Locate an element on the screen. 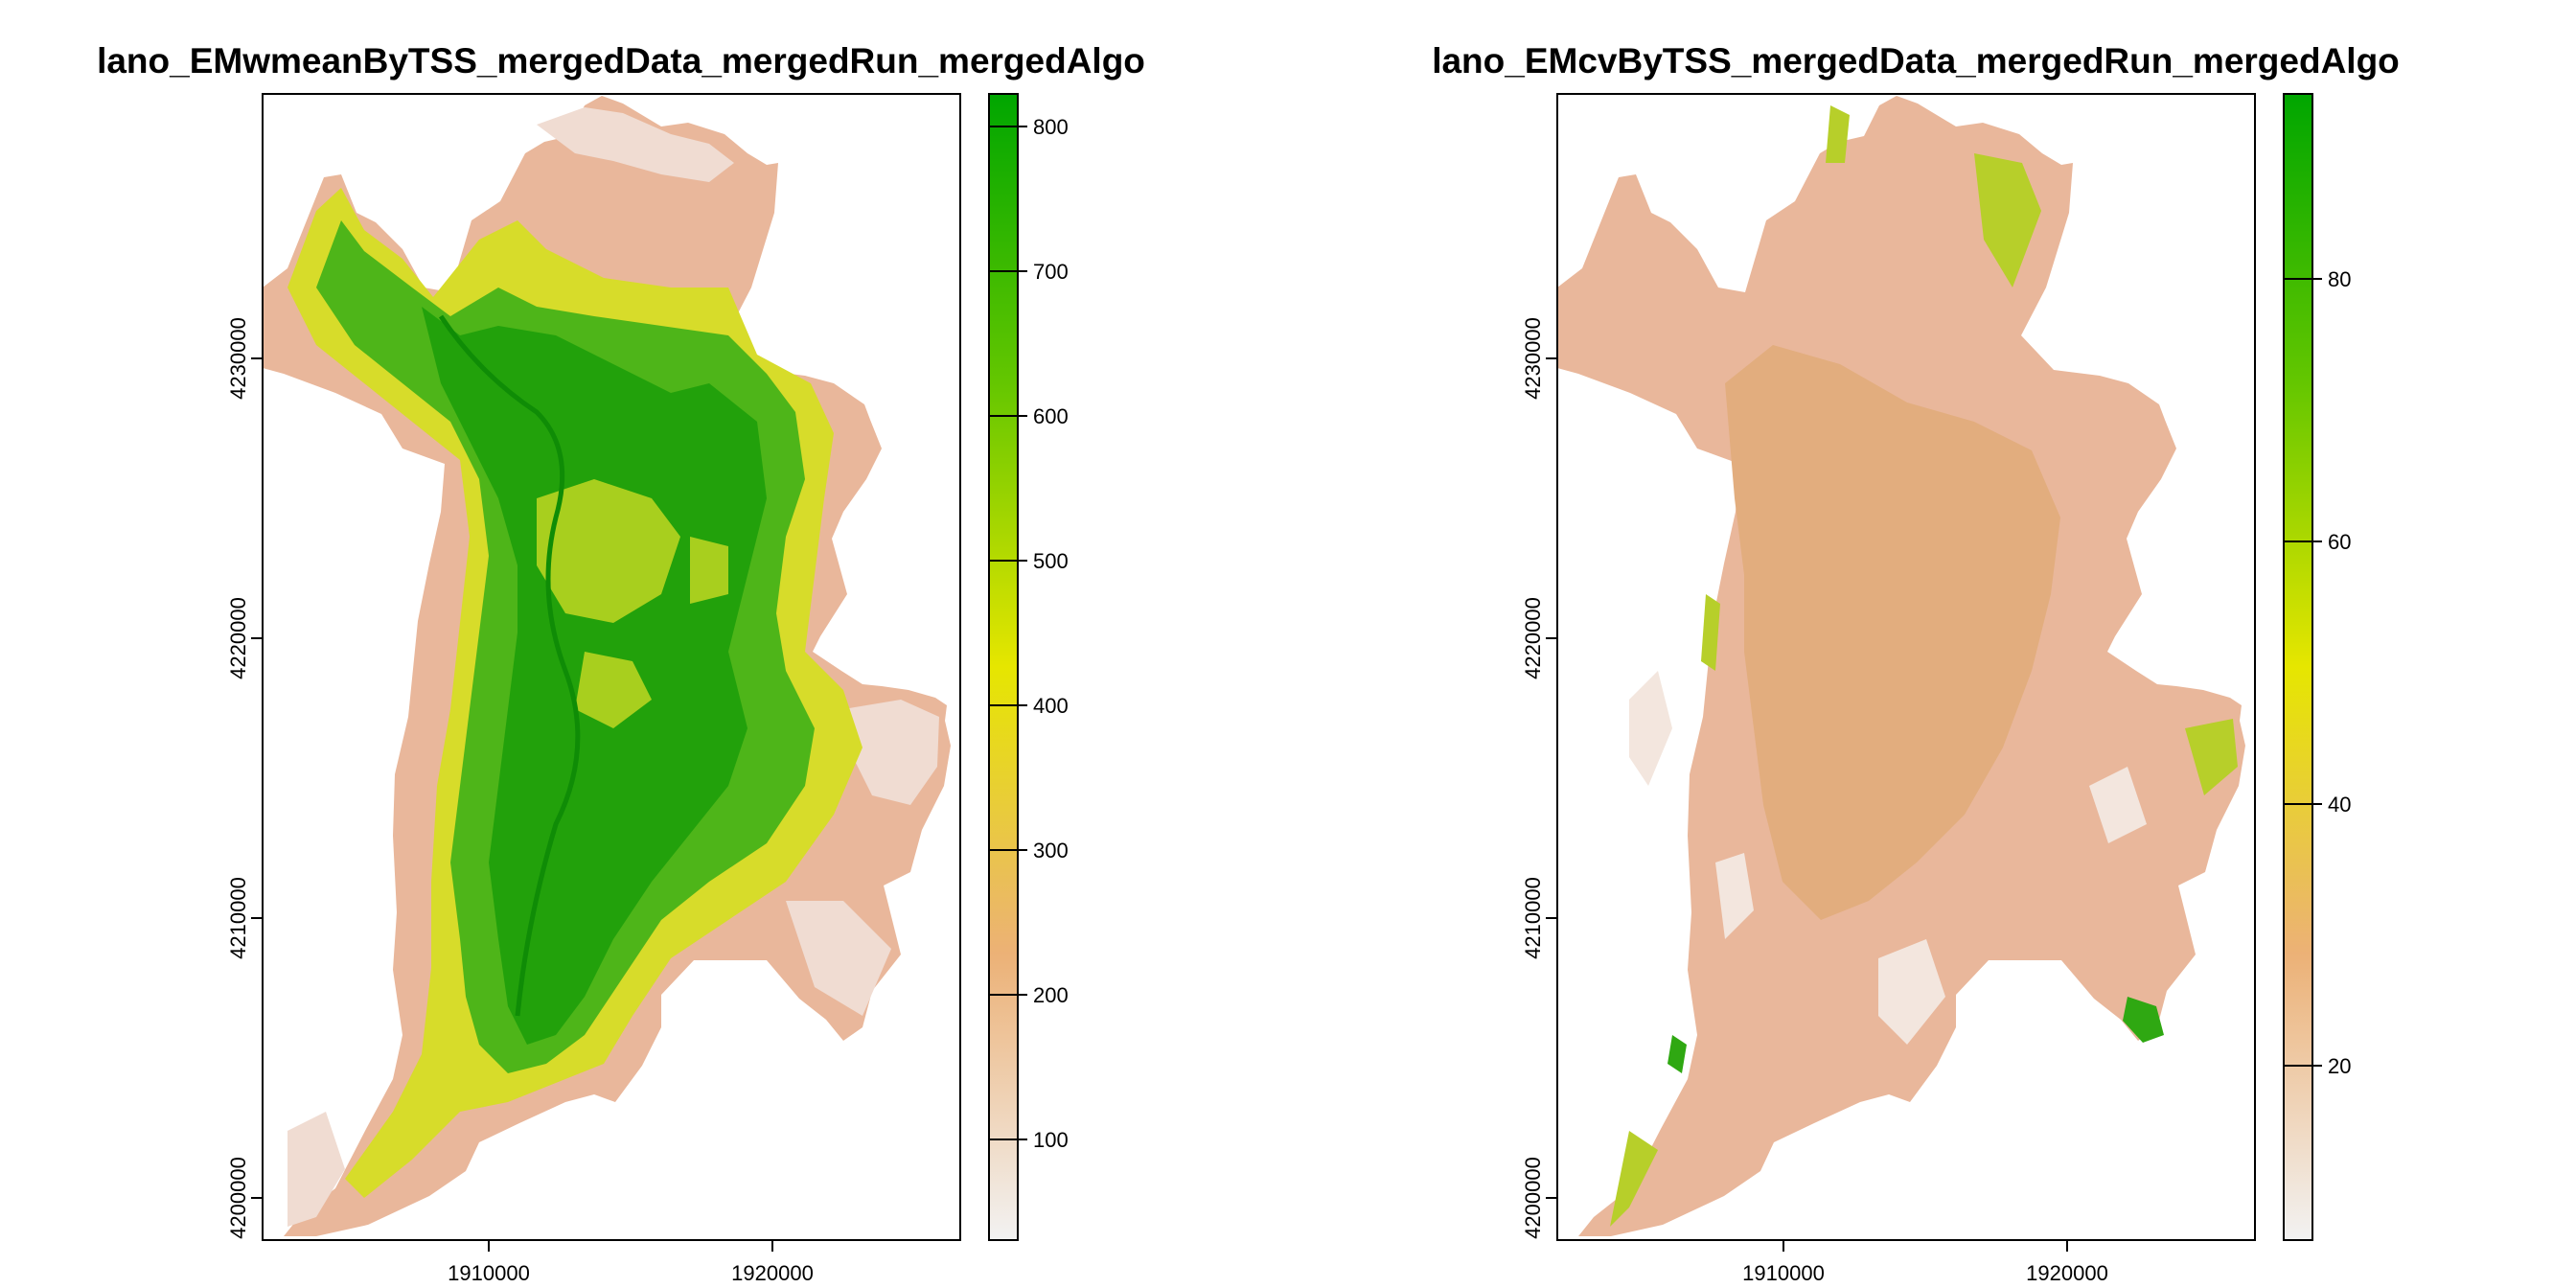 This screenshot has width=2576, height=1288. legend-tick-label: 40 is located at coordinates (2340, 805).